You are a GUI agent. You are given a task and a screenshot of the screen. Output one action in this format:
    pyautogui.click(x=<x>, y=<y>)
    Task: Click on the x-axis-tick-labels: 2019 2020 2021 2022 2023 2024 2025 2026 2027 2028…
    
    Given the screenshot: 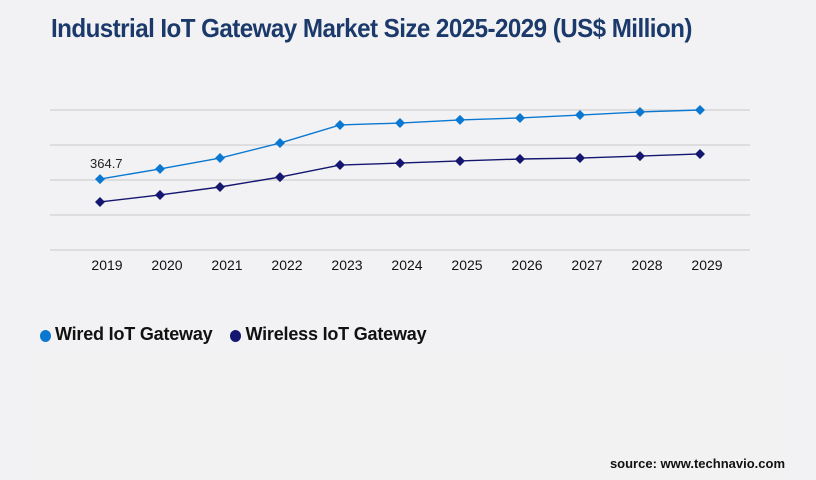 What is the action you would take?
    pyautogui.click(x=406, y=265)
    